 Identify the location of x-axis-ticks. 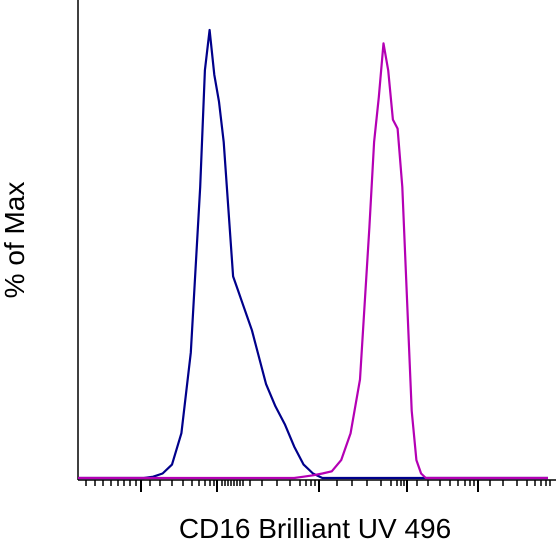
(318, 486).